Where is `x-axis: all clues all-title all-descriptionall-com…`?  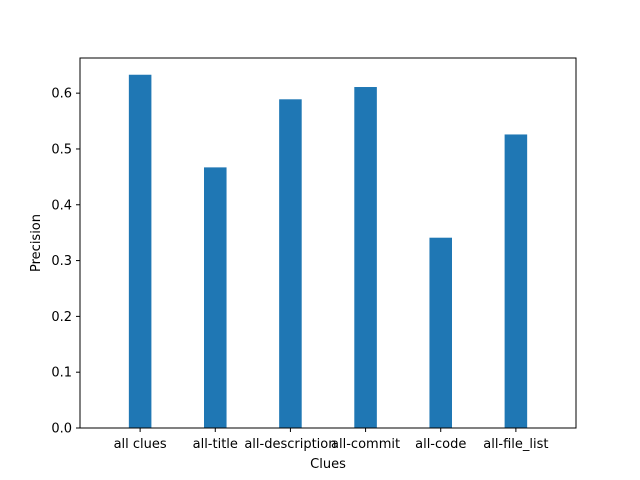 x-axis: all clues all-title all-descriptionall-com… is located at coordinates (331, 440).